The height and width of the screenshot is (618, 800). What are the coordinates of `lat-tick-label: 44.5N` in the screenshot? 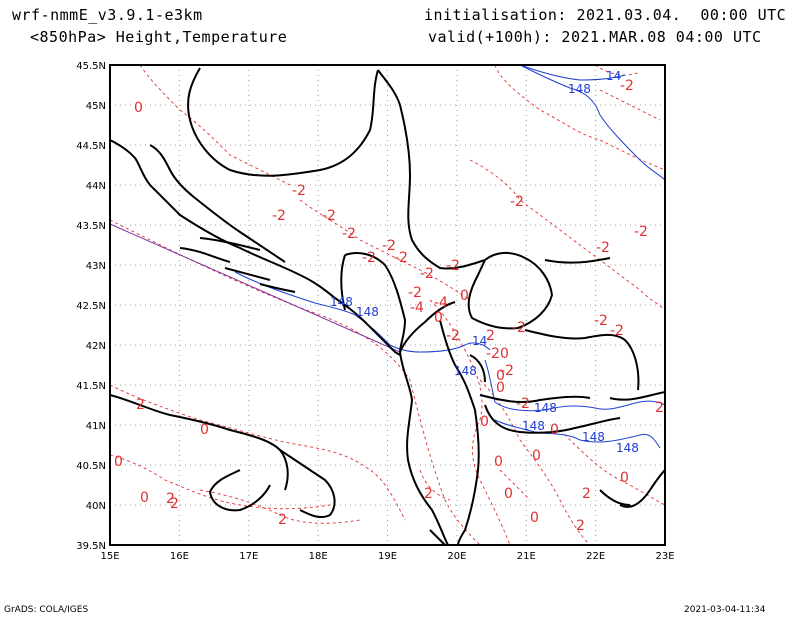 It's located at (91, 146).